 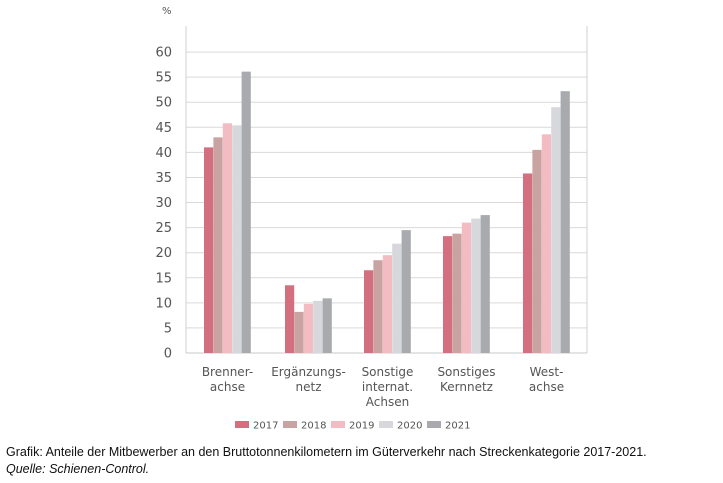 I want to click on y-unit-label: %, so click(x=167, y=11).